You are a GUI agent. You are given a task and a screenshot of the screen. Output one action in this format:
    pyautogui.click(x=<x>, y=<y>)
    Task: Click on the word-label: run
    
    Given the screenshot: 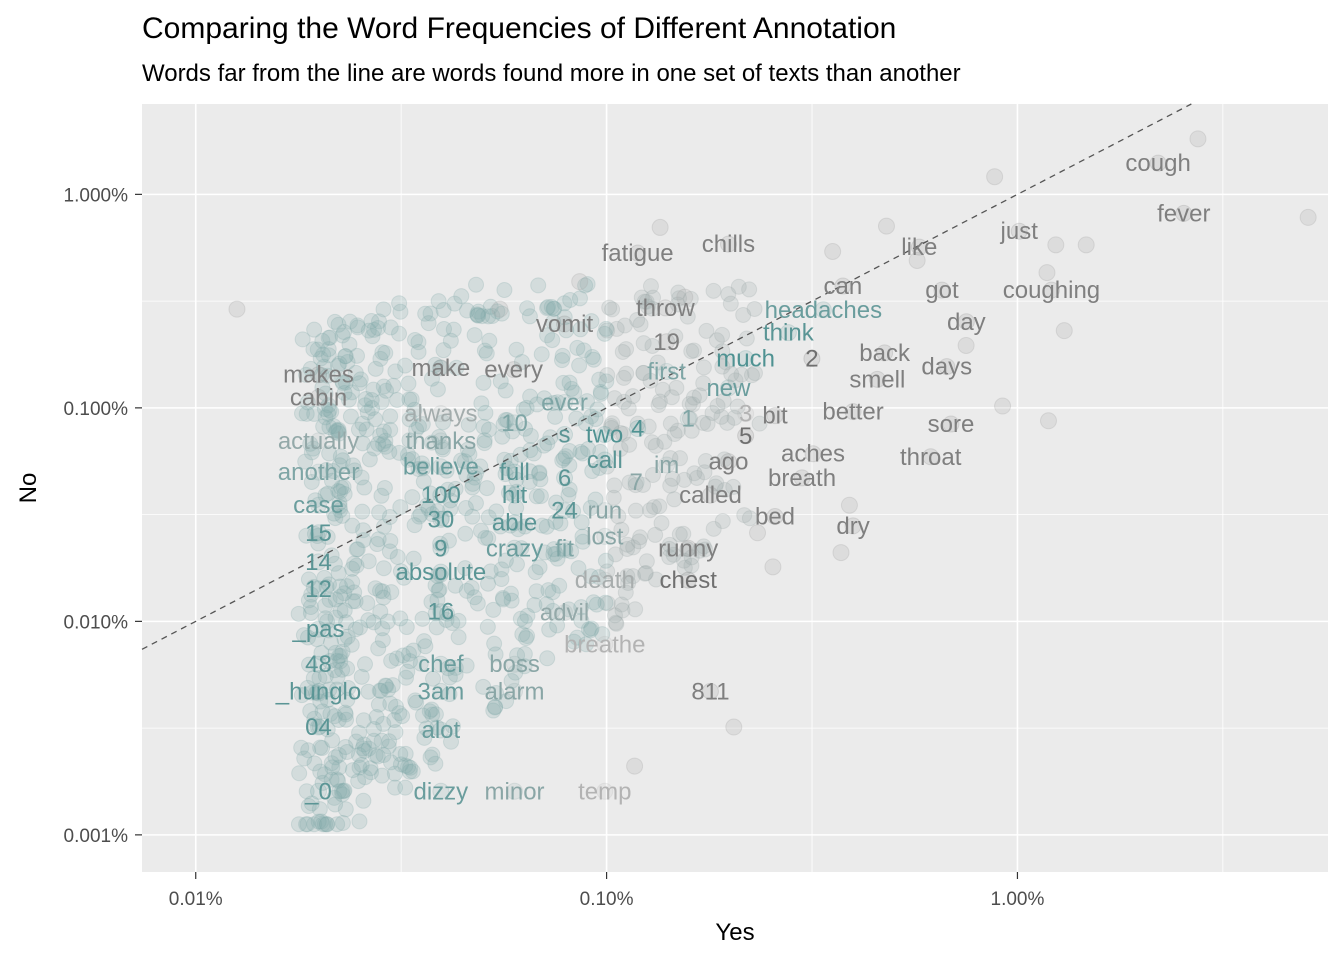 What is the action you would take?
    pyautogui.click(x=604, y=511)
    